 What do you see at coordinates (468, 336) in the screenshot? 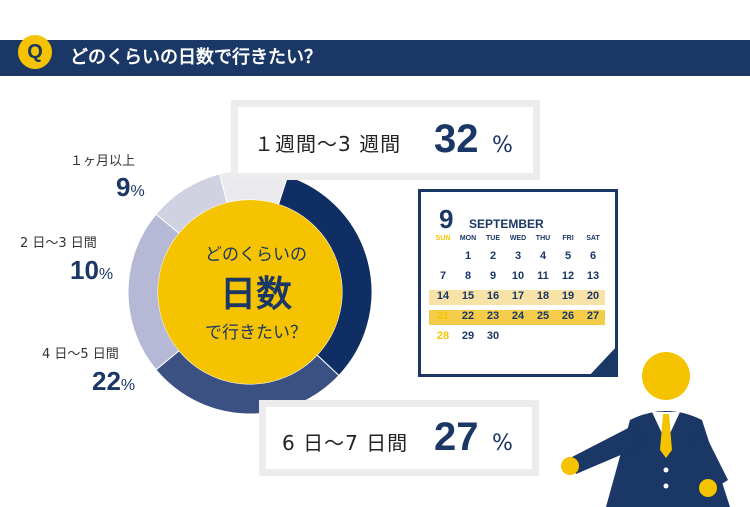
I see `calendar-day: 29` at bounding box center [468, 336].